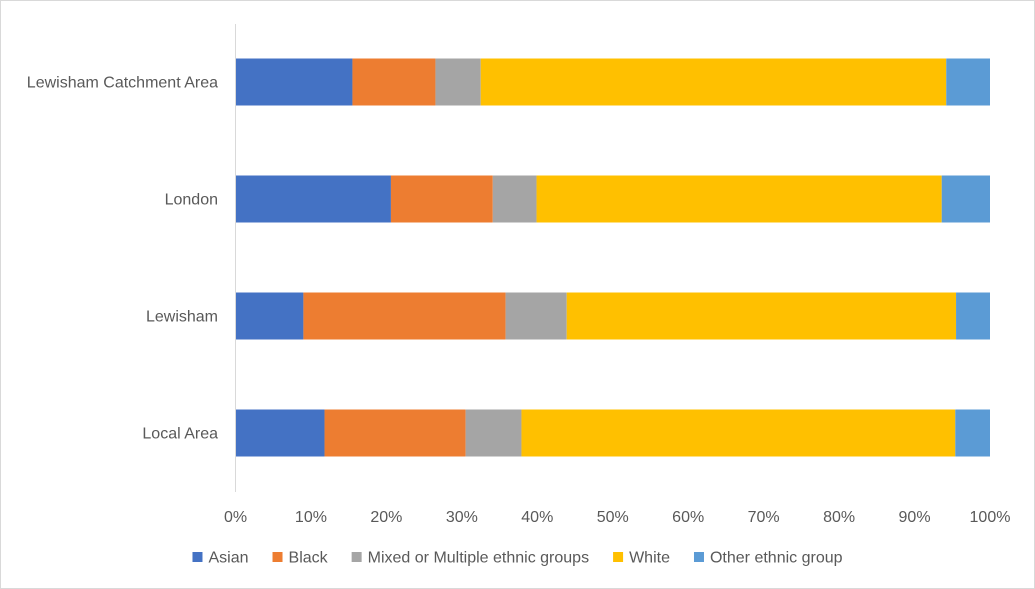 The image size is (1035, 589). What do you see at coordinates (973, 316) in the screenshot?
I see `bar-segment-lewisham-other-ethnic-group` at bounding box center [973, 316].